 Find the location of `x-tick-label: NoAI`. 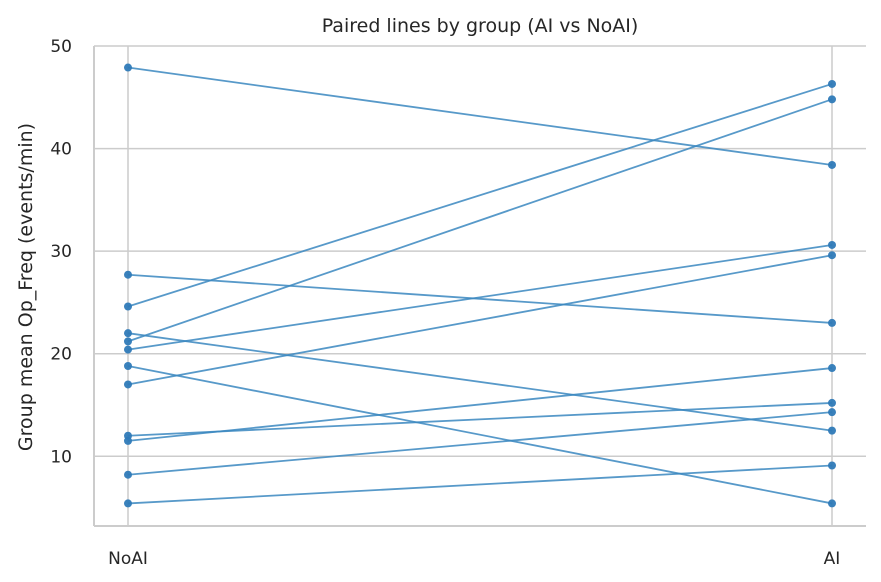

x-tick-label: NoAI is located at coordinates (128, 559).